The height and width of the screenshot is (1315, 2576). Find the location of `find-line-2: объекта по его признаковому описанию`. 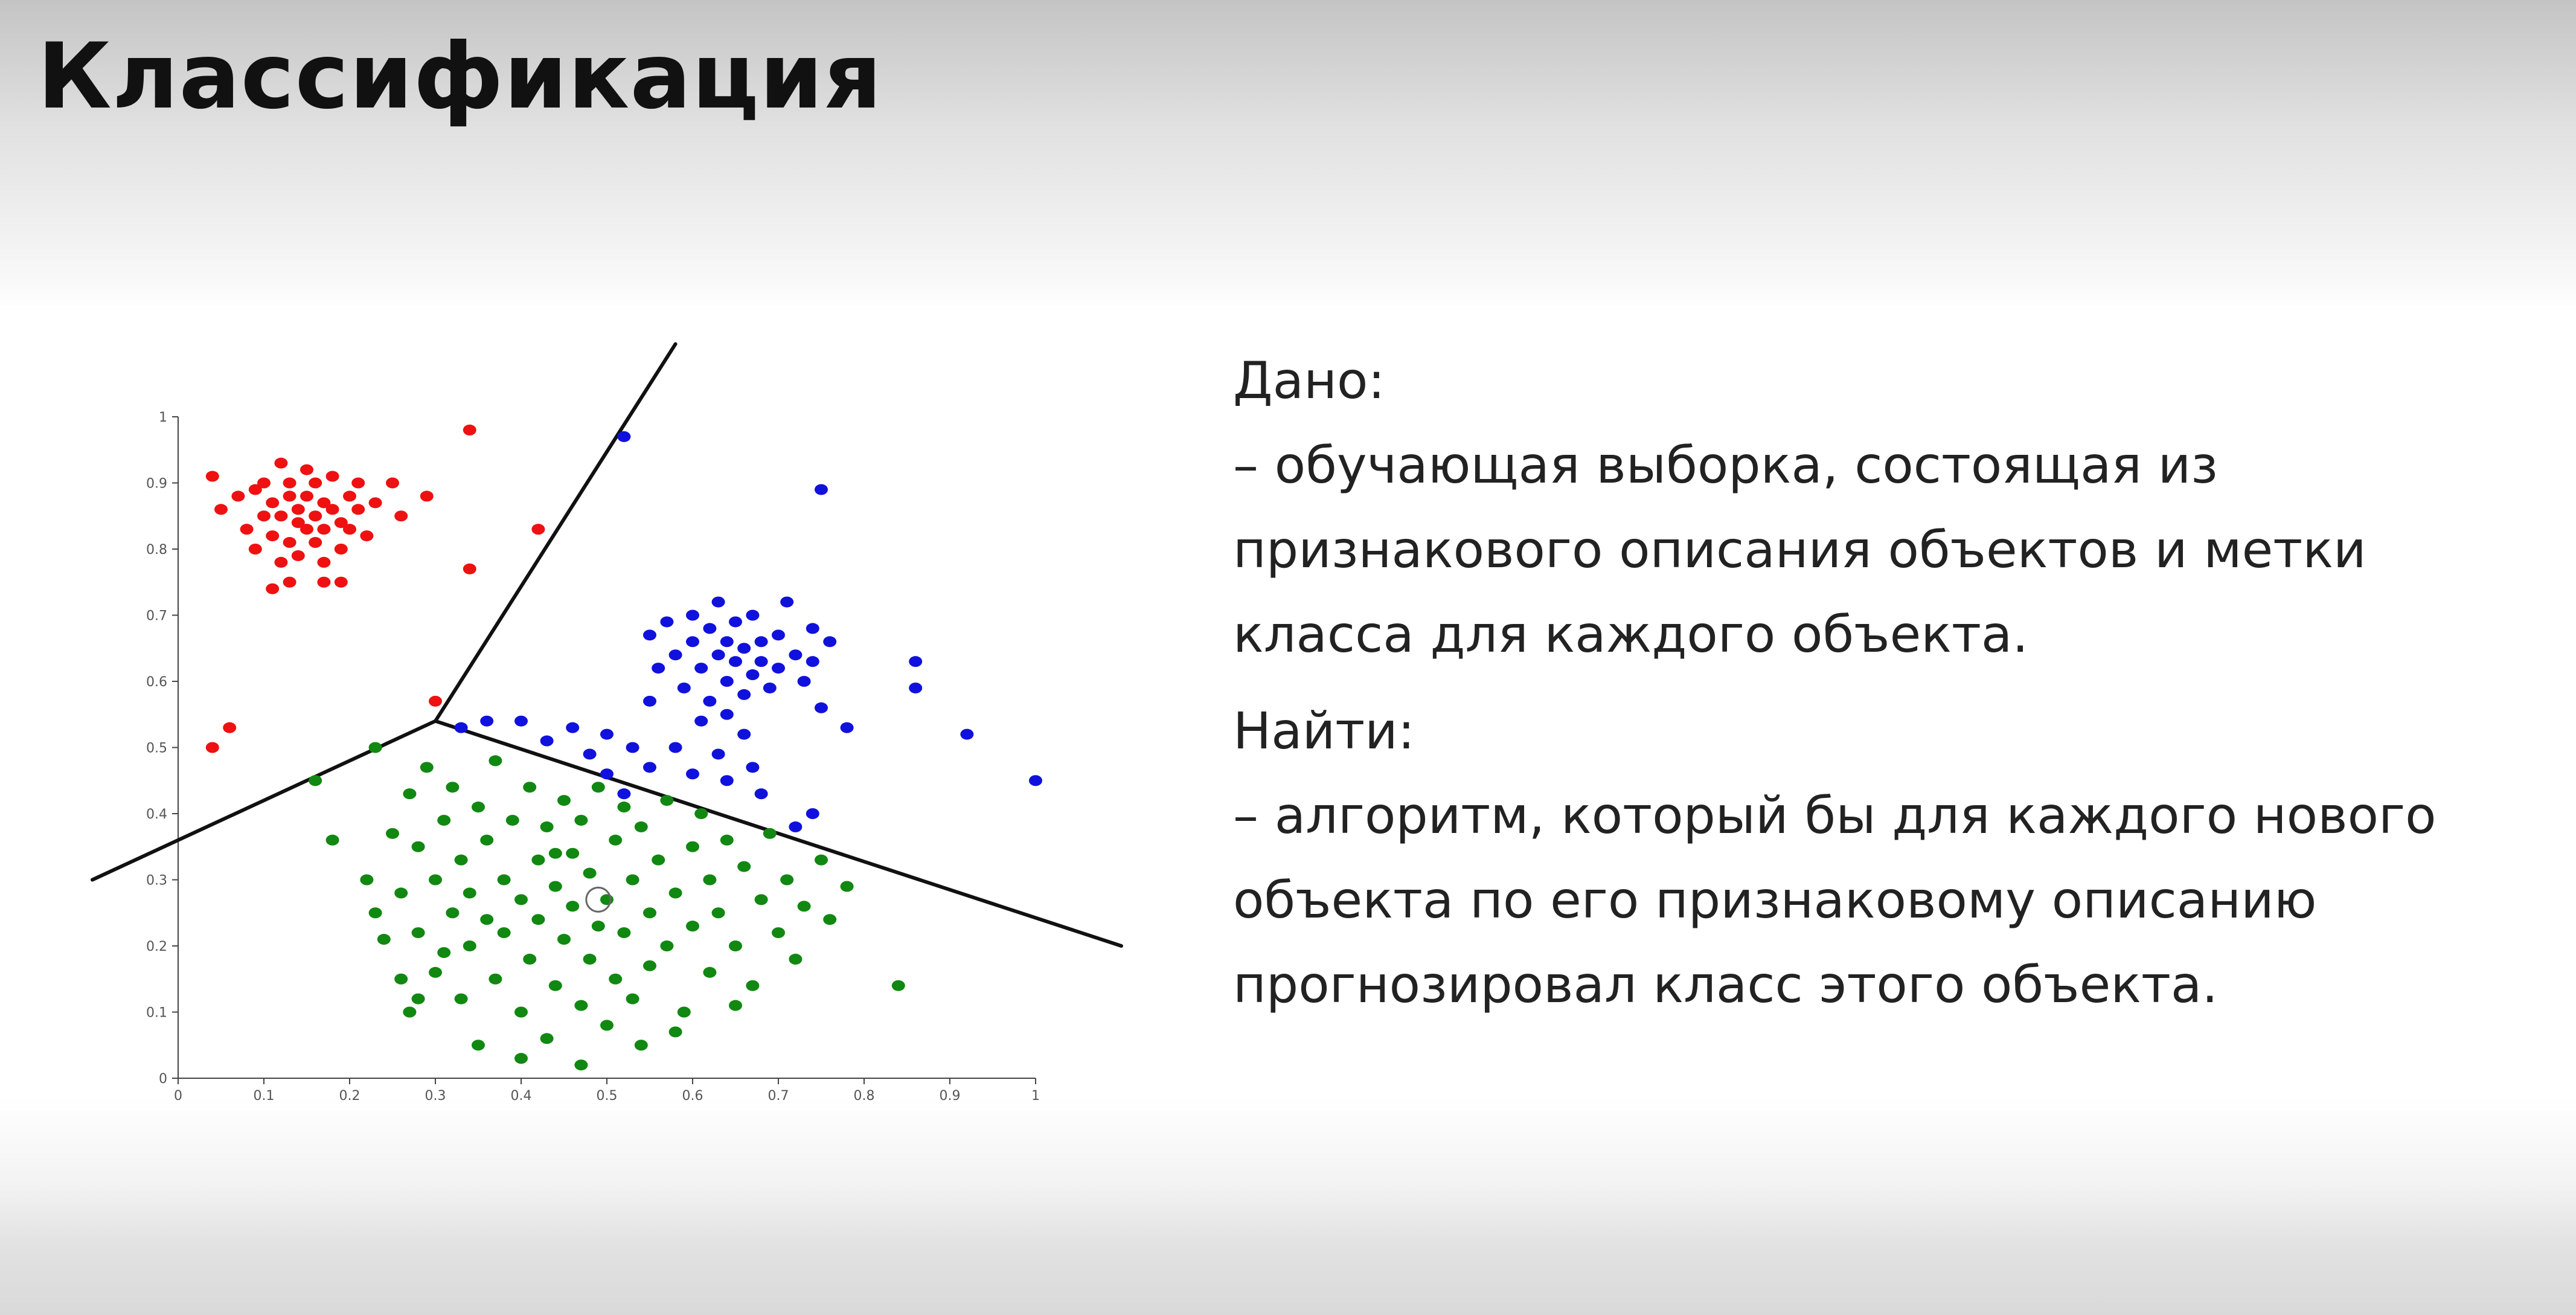

find-line-2: объекта по его признаковому описанию is located at coordinates (1775, 900).